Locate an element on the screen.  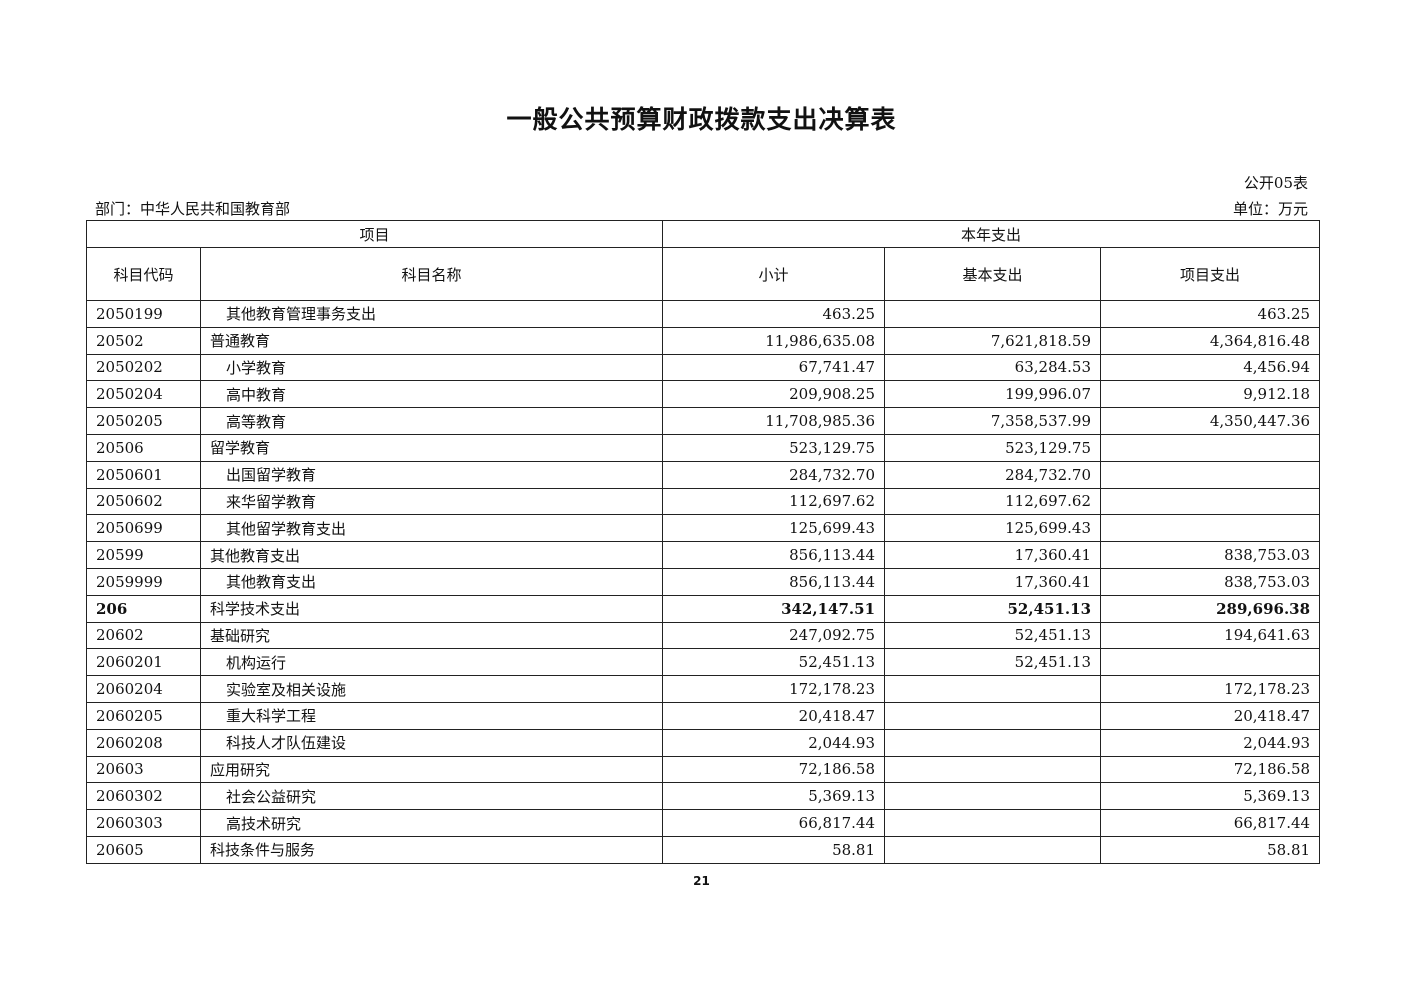
table-row: 20506 留学教育 523,129.75 523,129.75 is located at coordinates (703, 447).